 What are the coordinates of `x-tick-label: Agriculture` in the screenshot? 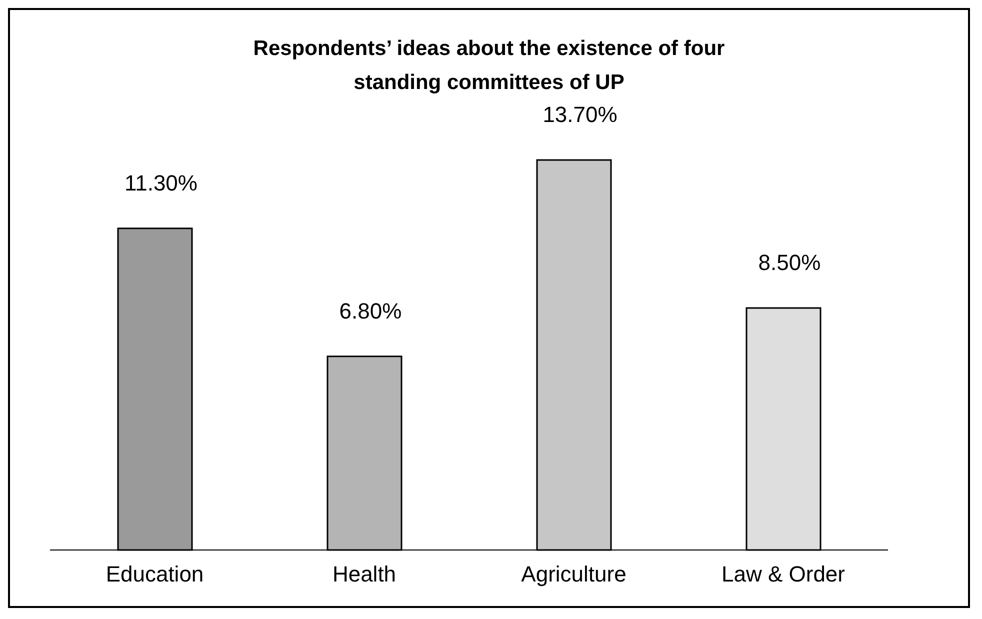 It's located at (573, 574).